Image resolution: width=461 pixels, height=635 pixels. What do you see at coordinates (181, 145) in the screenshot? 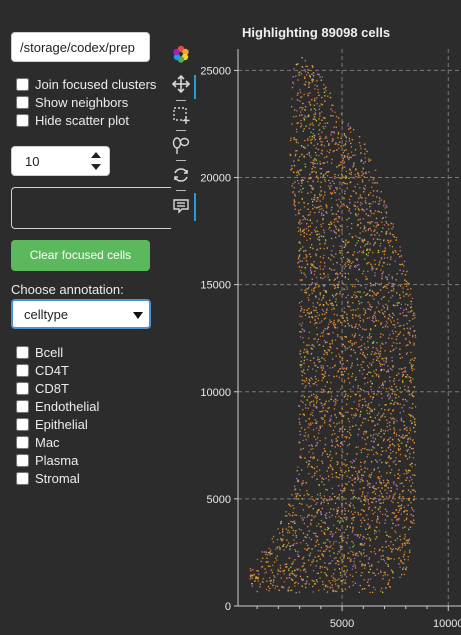
I see `lasso-select-icon` at bounding box center [181, 145].